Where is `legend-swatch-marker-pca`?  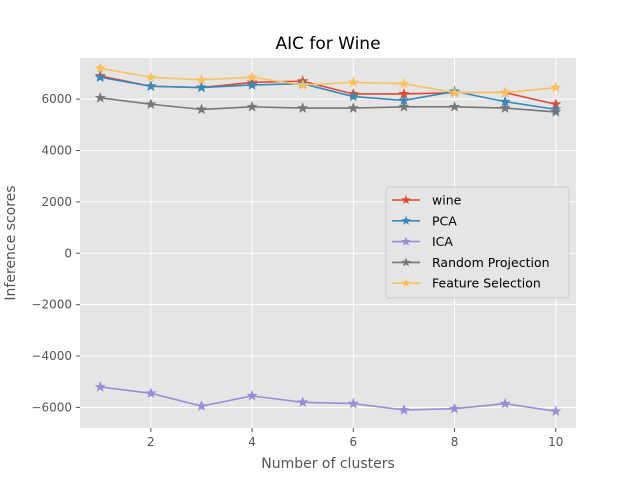 legend-swatch-marker-pca is located at coordinates (406, 220).